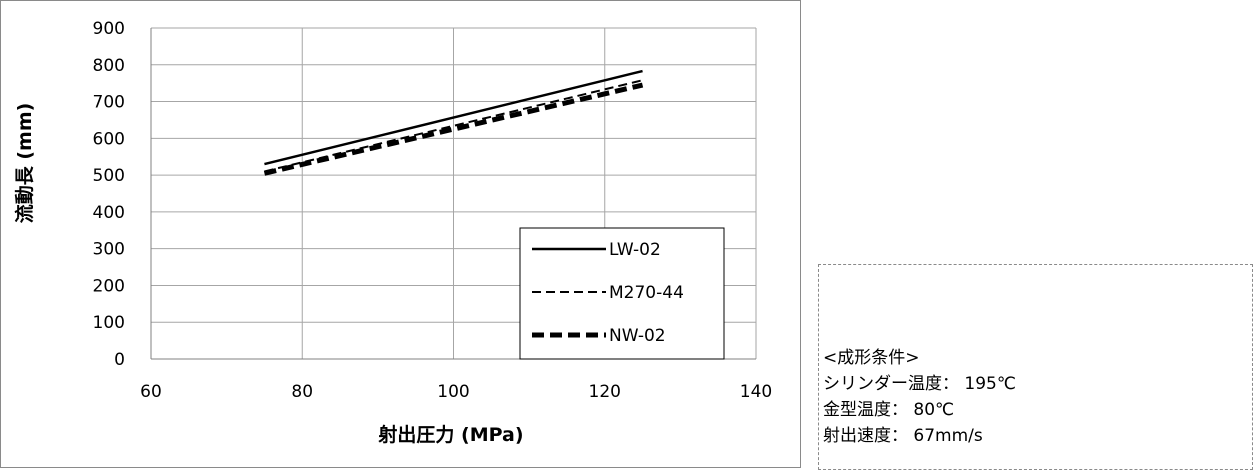 The width and height of the screenshot is (1255, 471). Describe the element at coordinates (24, 163) in the screenshot. I see `y-axis-title: 流動長 (mm)` at that location.